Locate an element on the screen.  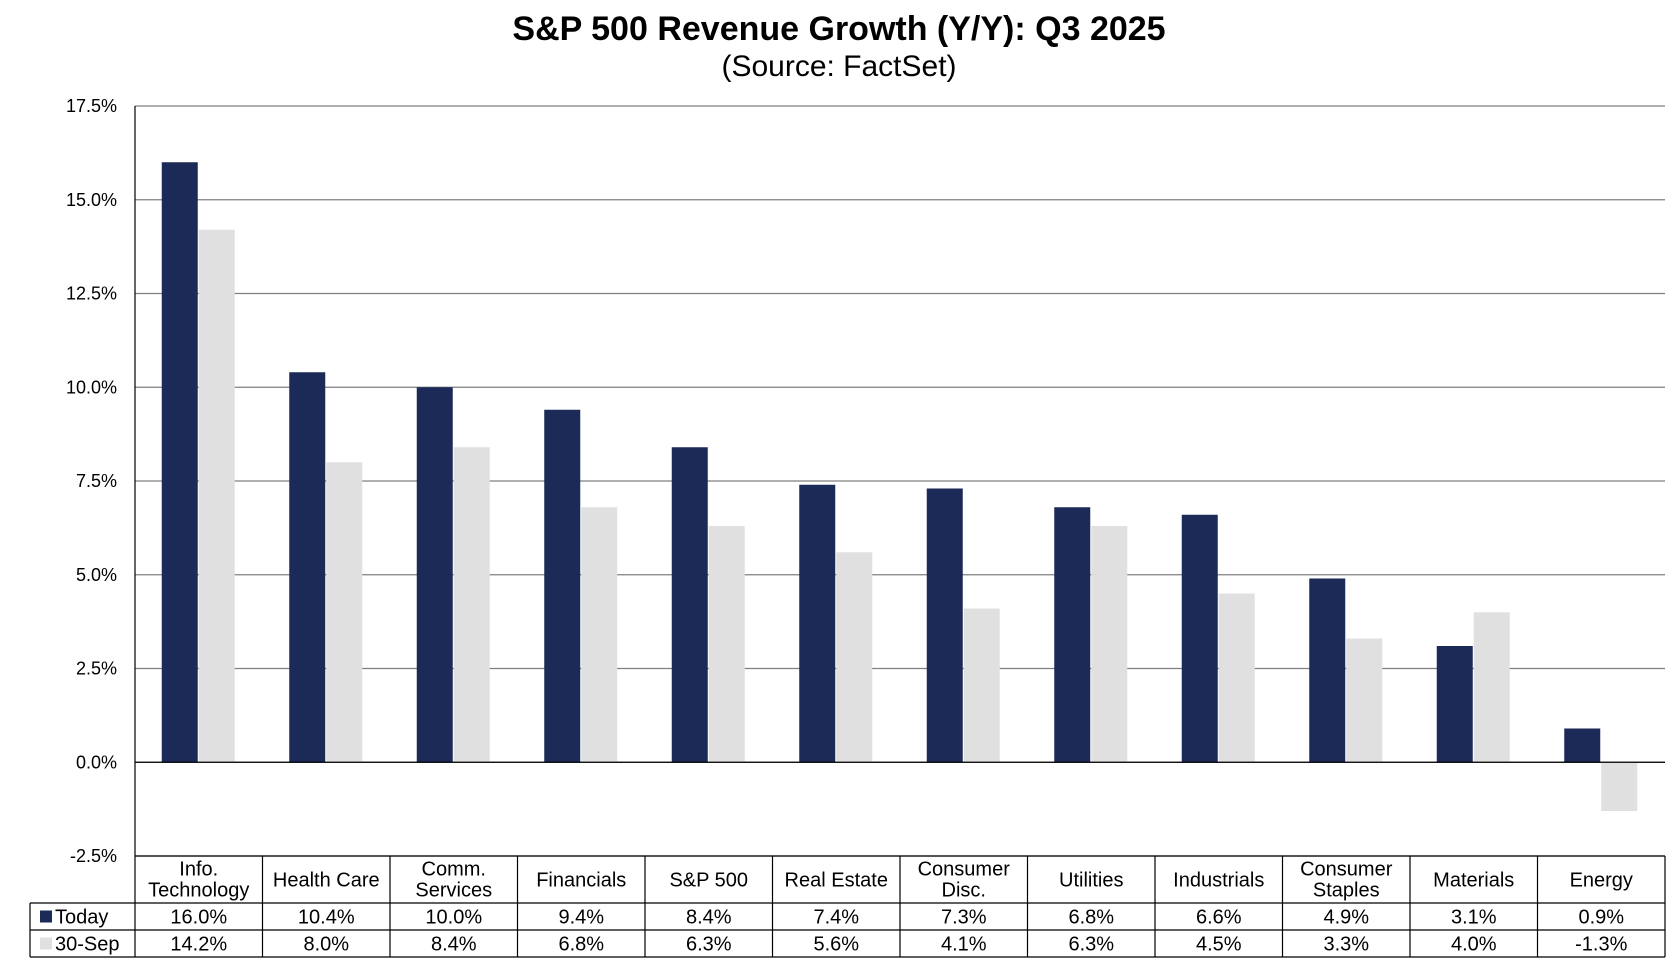
y-tick-label: -2.5% is located at coordinates (93, 856).